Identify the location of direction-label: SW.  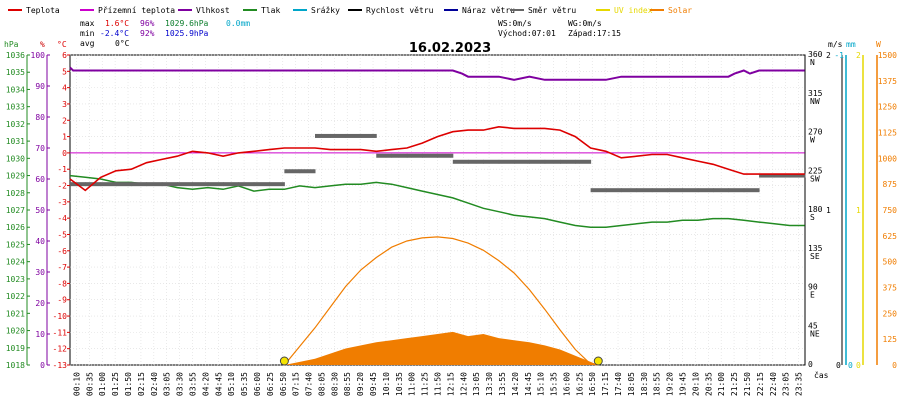
(815, 178).